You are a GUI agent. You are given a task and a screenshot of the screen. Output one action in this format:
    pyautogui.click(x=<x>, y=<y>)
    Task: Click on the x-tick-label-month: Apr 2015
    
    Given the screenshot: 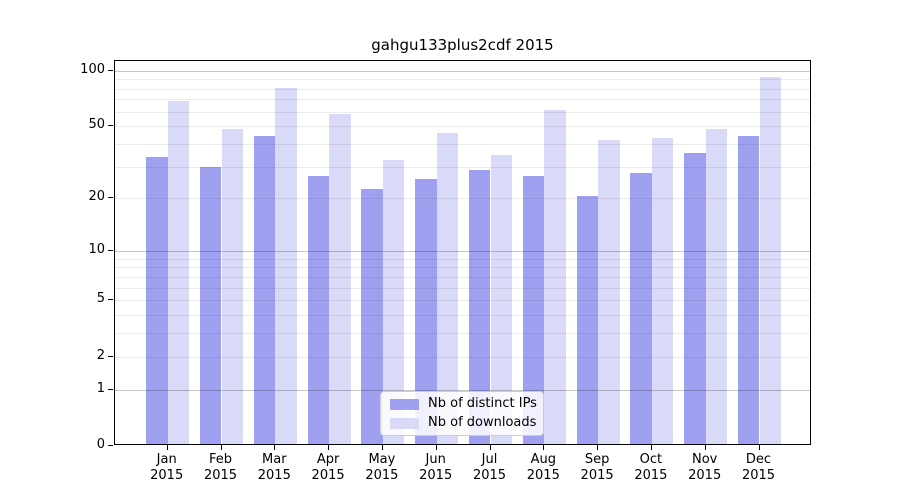 What is the action you would take?
    pyautogui.click(x=328, y=468)
    